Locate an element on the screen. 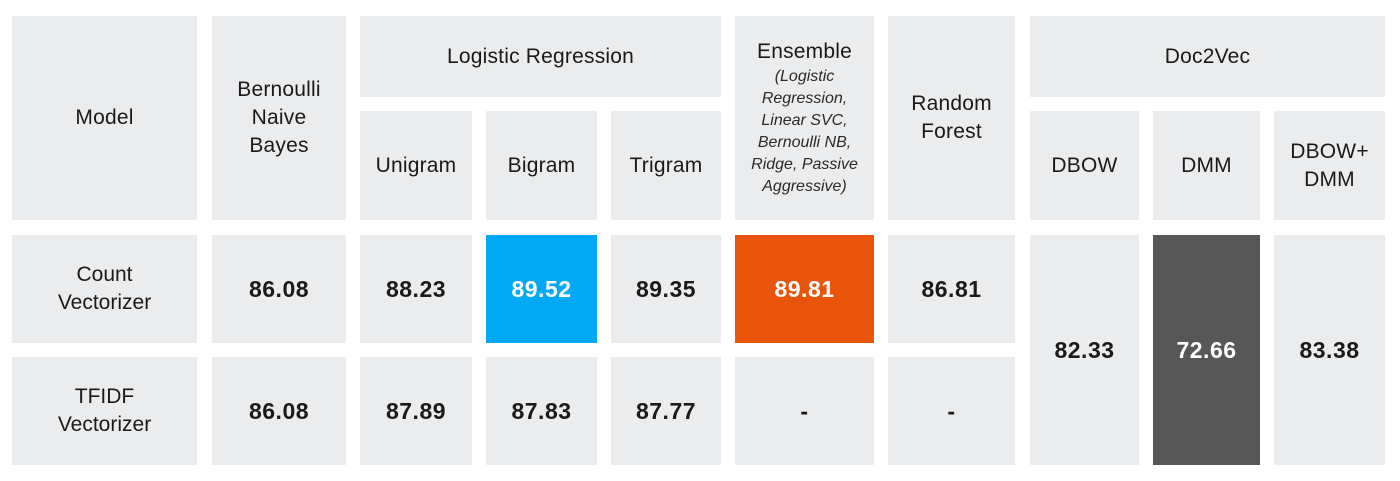 The width and height of the screenshot is (1400, 481). header-trigram: Trigram is located at coordinates (666, 165).